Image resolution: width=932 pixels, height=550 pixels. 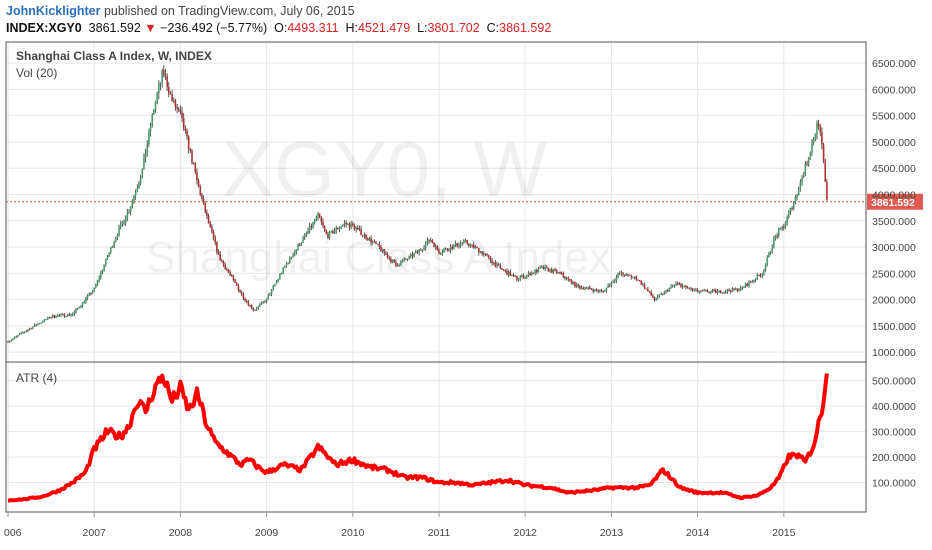 I want to click on x-tick-label: 2009, so click(x=267, y=533).